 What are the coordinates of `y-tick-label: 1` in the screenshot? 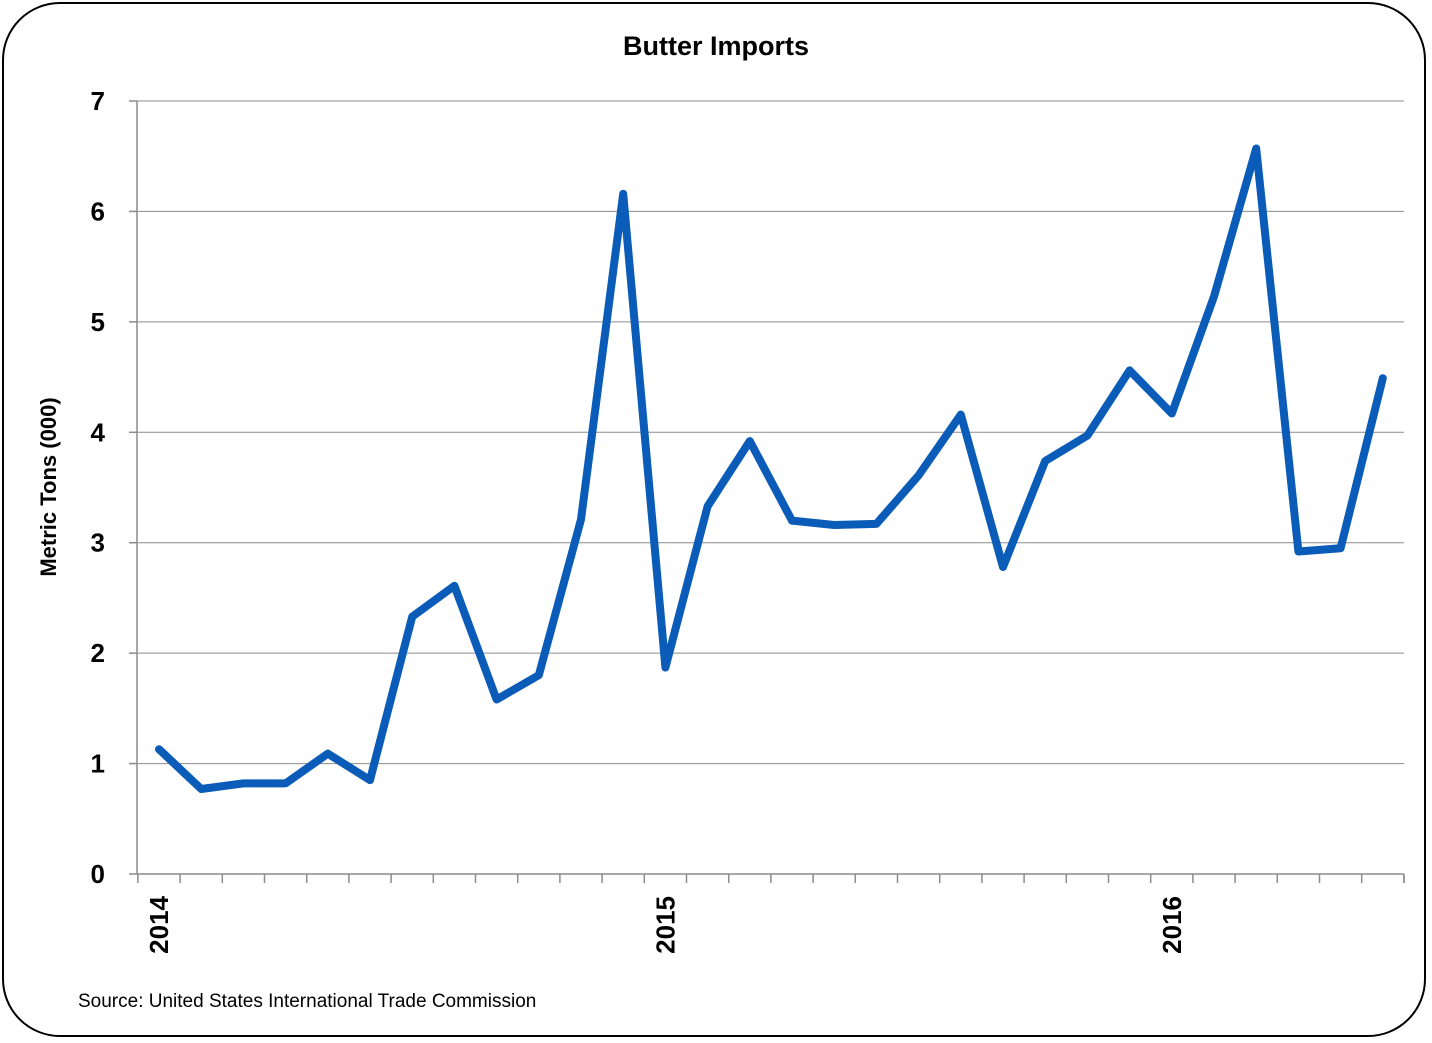 It's located at (98, 764).